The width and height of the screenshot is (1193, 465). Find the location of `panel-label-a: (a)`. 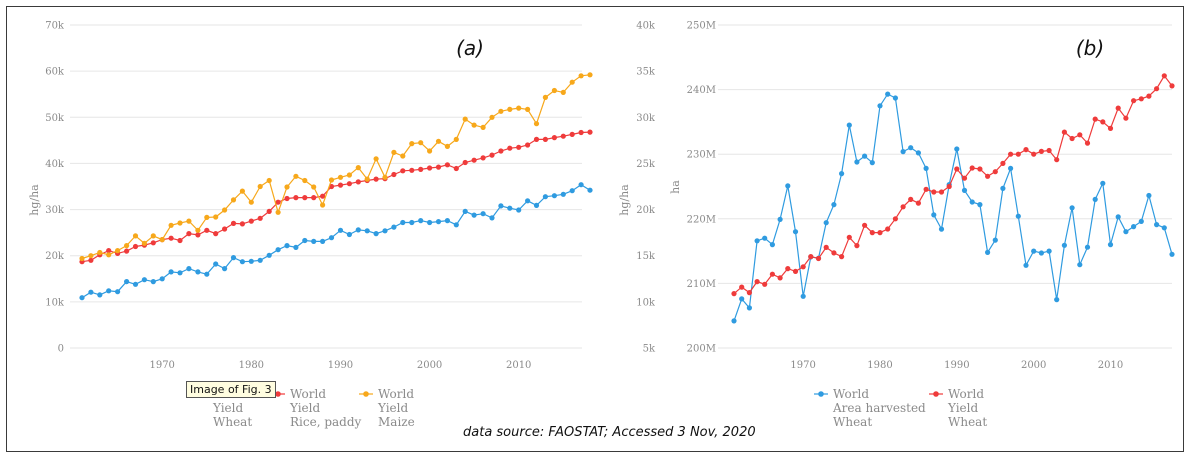

panel-label-a: (a) is located at coordinates (470, 48).